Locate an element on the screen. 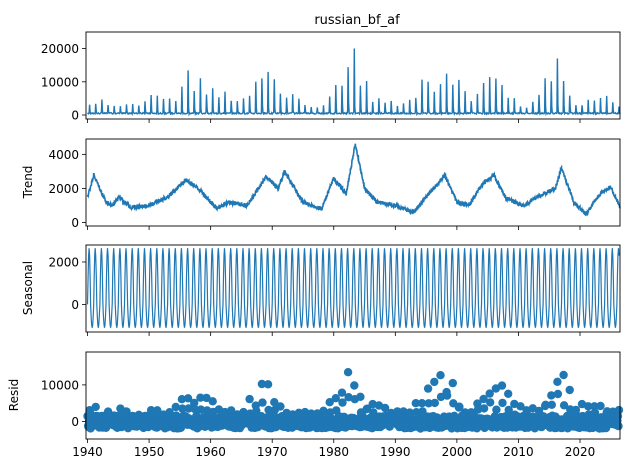 This screenshot has width=630, height=470. trend-series is located at coordinates (353, 179).